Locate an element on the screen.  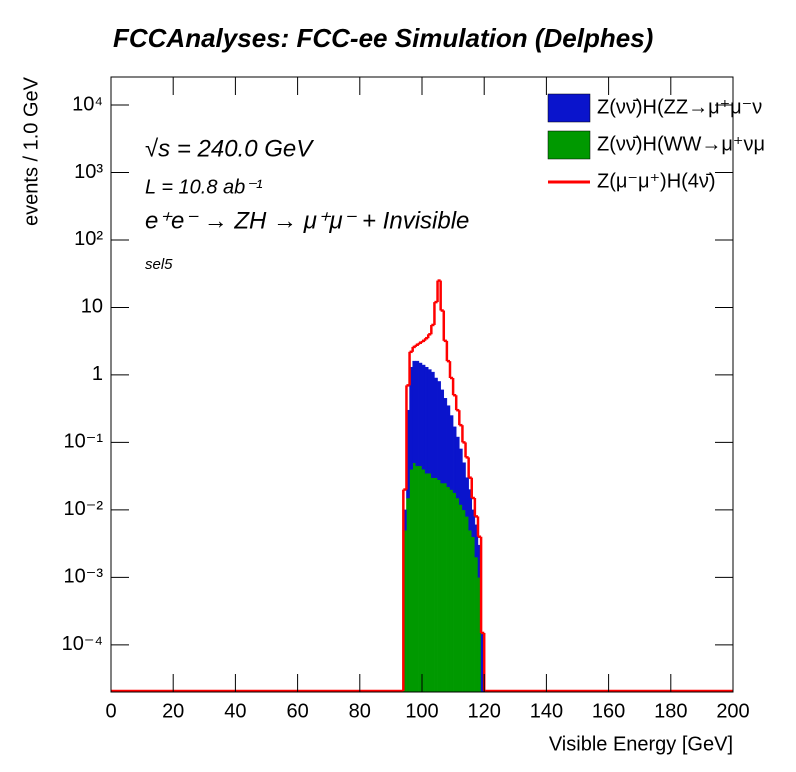
annotation: e⁺e⁻ → ZH → μ⁺μ⁻ + Invisible is located at coordinates (307, 220).